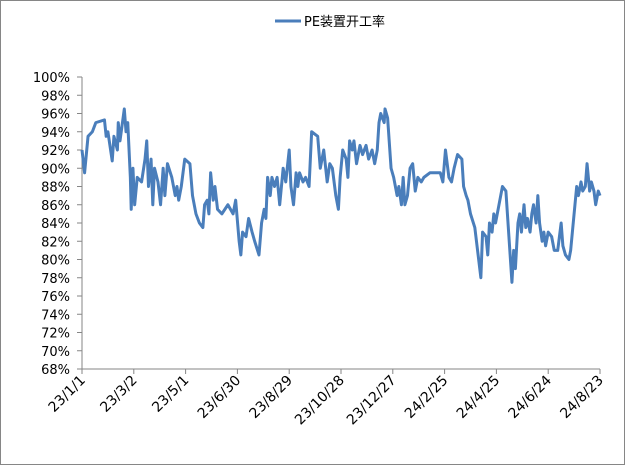  I want to click on y-tick-label: 76%, so click(55, 297).